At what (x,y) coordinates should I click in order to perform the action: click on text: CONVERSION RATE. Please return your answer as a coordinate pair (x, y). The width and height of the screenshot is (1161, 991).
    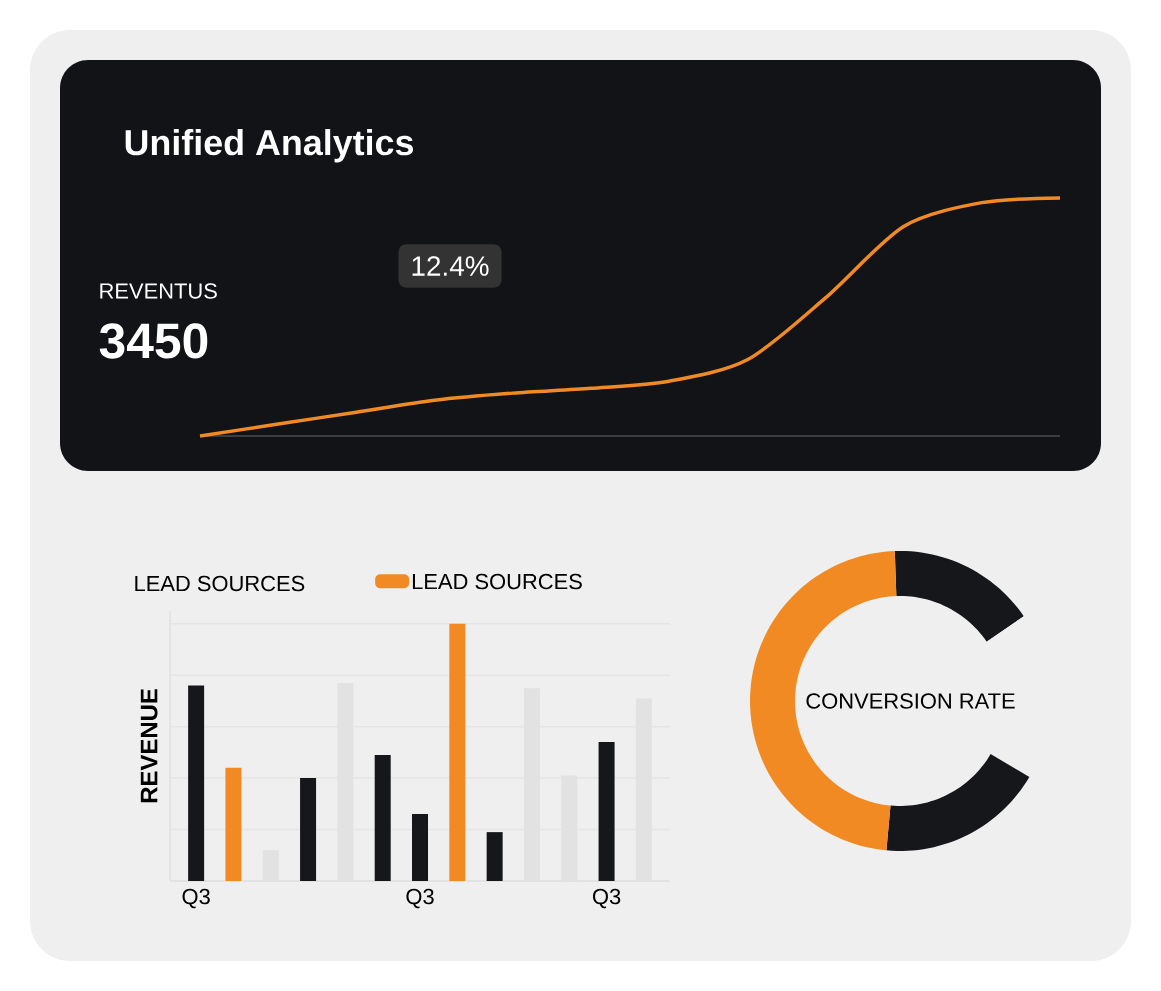
    Looking at the image, I should click on (910, 701).